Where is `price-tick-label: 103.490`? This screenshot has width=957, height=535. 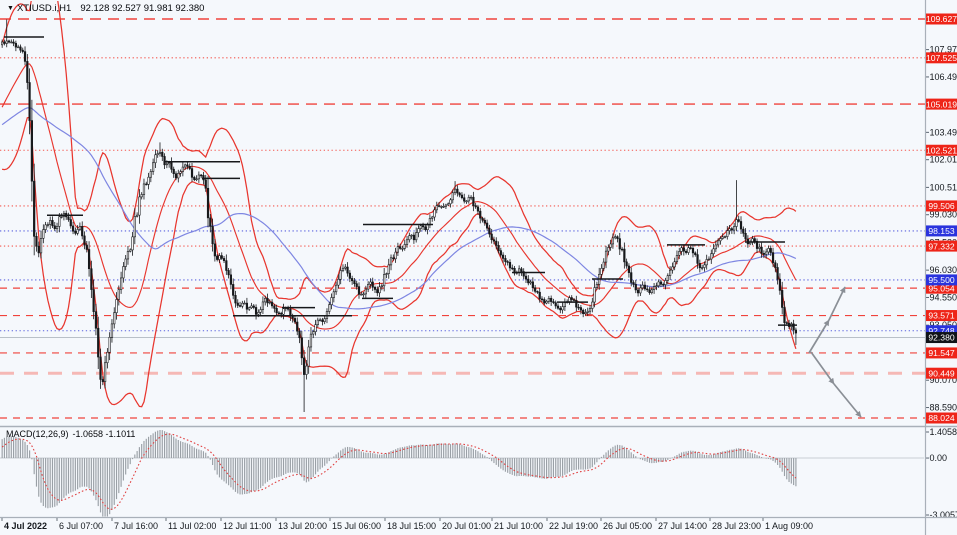
price-tick-label: 103.490 is located at coordinates (943, 132).